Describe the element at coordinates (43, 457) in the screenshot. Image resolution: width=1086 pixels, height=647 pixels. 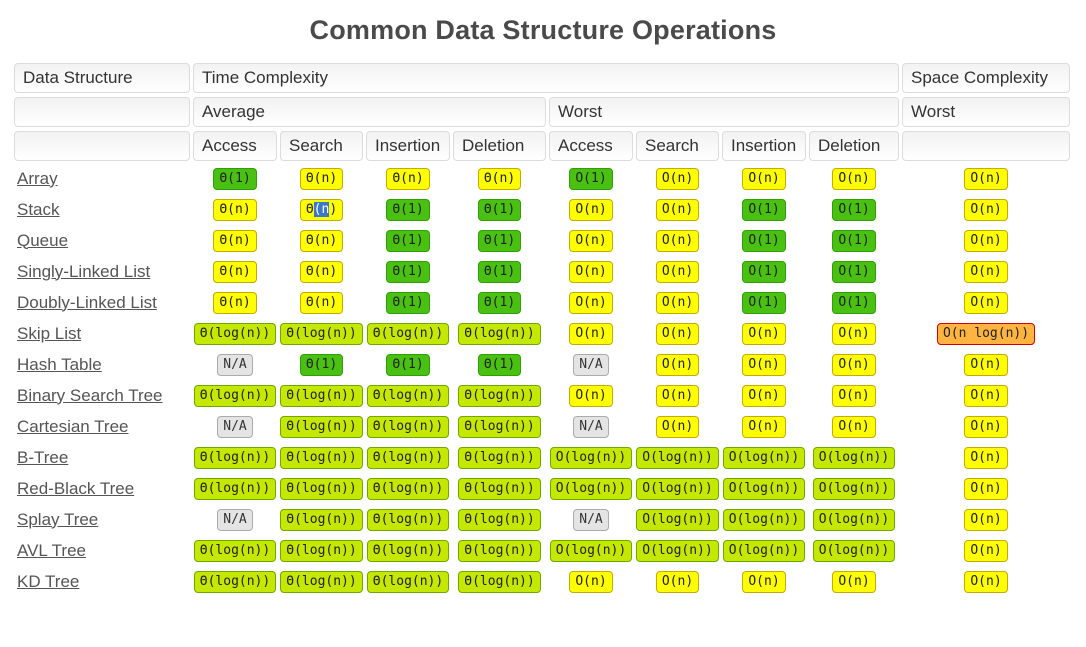
I see `row-link-b-tree: B-Tree` at that location.